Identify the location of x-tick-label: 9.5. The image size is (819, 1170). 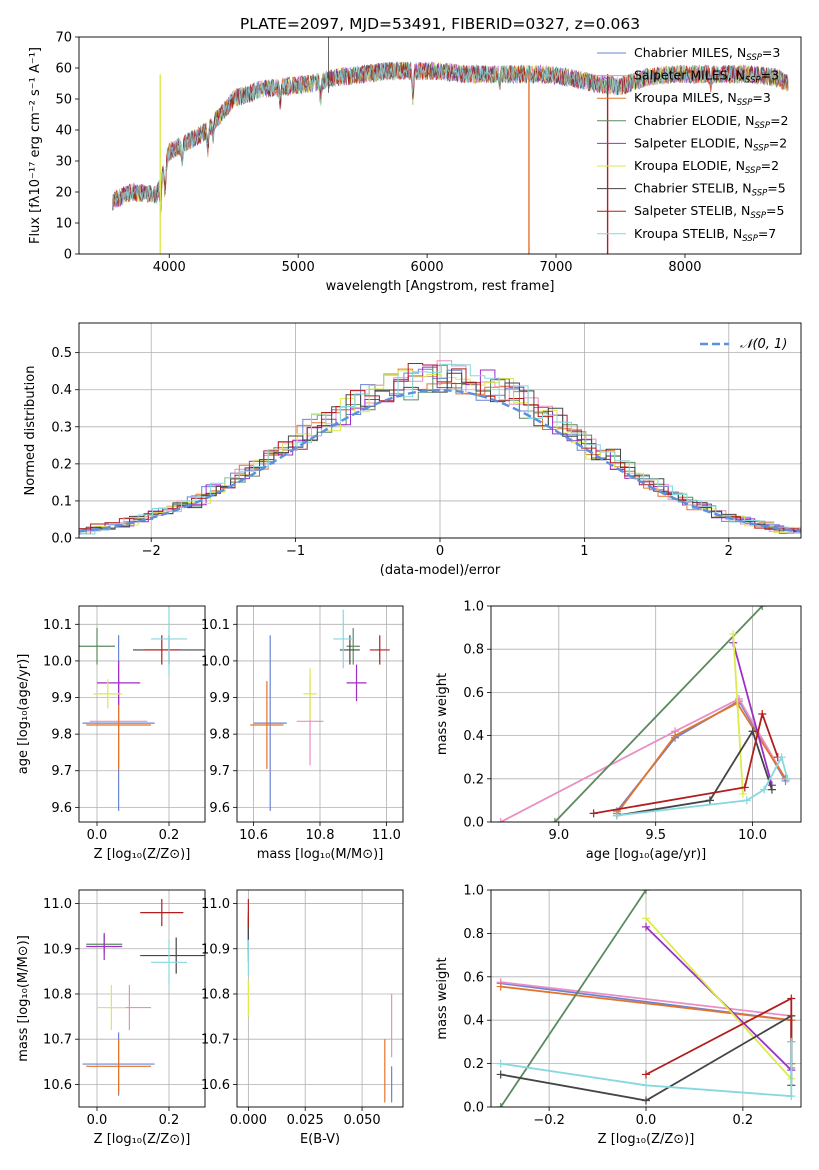
(655, 835).